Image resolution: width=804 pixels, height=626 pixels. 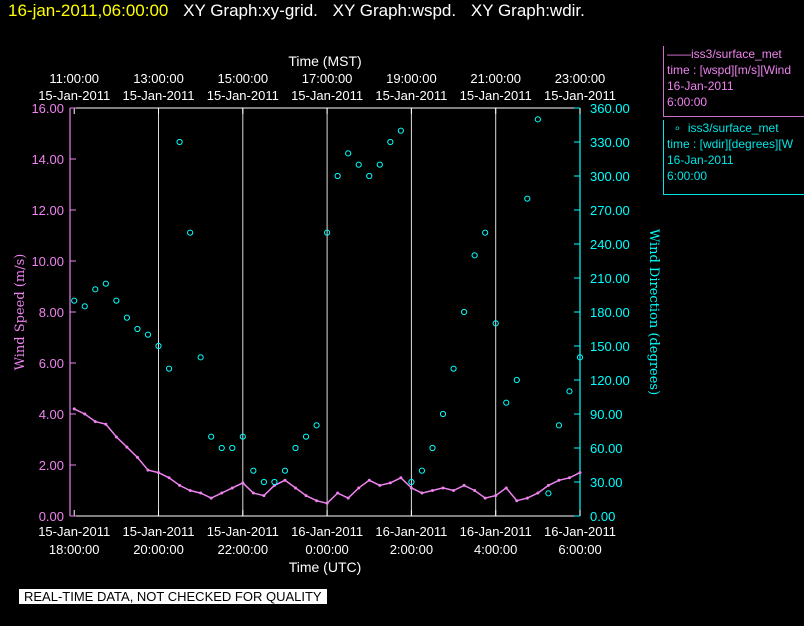 I want to click on top-tick-time: 21:00:00, so click(x=495, y=78).